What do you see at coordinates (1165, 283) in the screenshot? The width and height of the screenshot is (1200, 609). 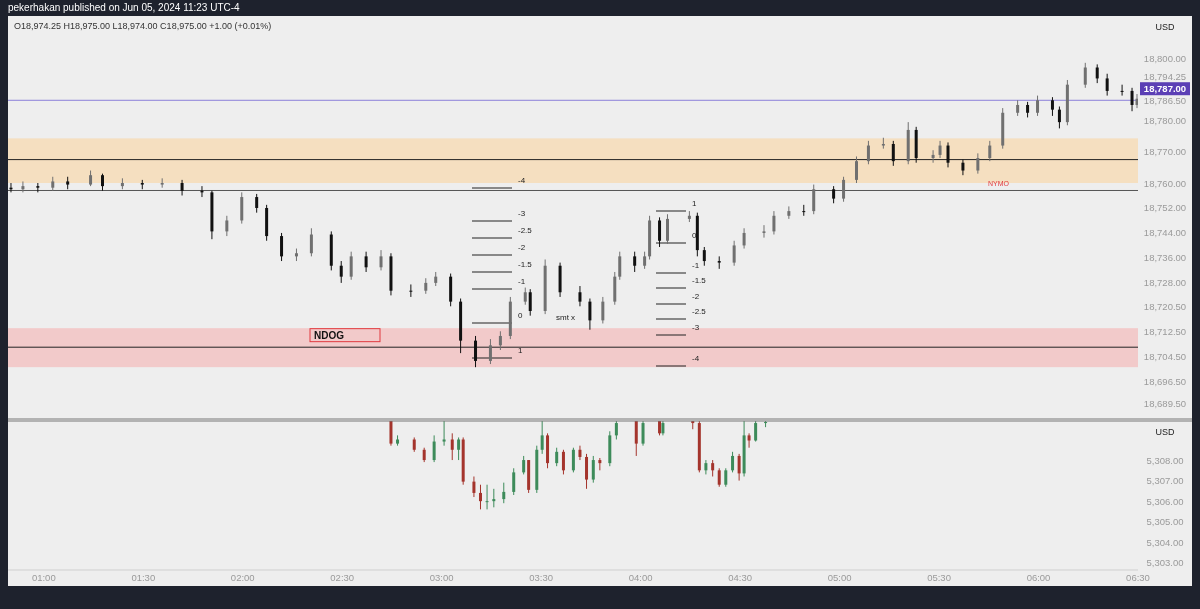 I see `y-tick-label: 18,728.00` at bounding box center [1165, 283].